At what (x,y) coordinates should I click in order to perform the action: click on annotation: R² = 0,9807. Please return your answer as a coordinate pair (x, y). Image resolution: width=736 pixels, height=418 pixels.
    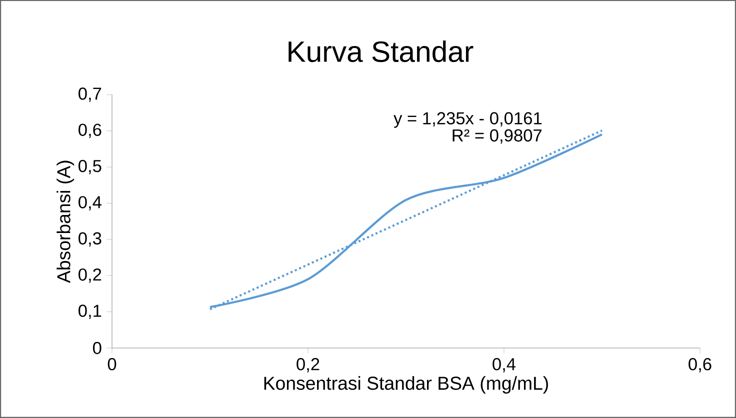
    Looking at the image, I should click on (497, 136).